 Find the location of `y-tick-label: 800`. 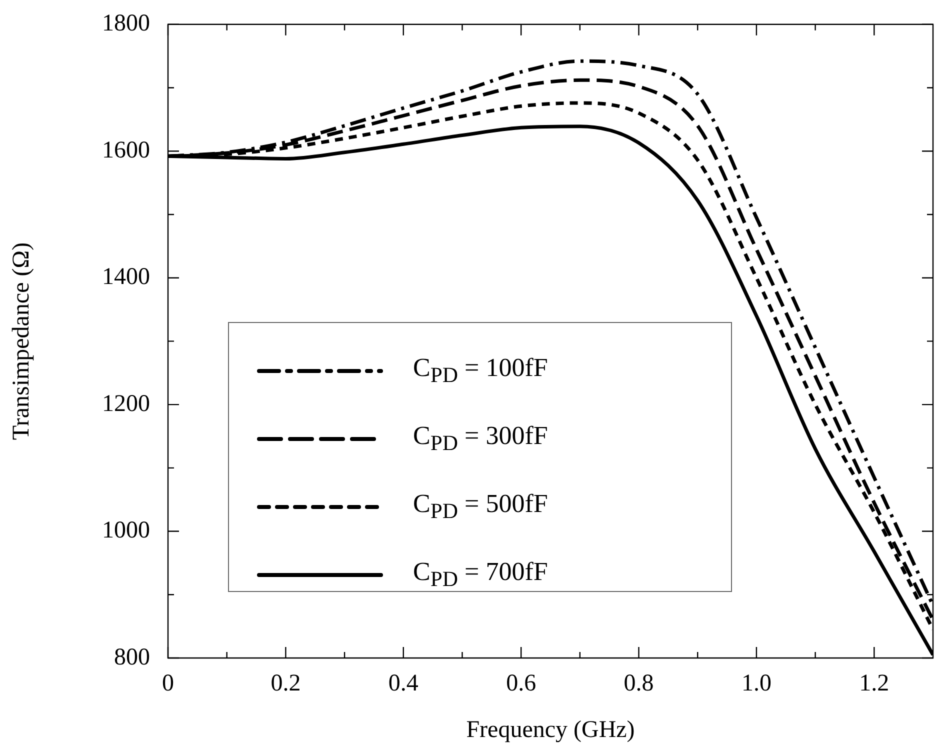

y-tick-label: 800 is located at coordinates (132, 657).